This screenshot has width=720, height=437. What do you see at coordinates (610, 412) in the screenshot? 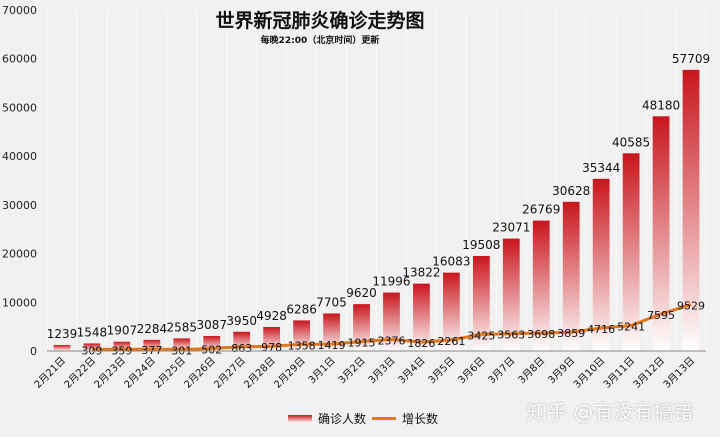
I see `watermark: 知乎 @有没有搞错` at bounding box center [610, 412].